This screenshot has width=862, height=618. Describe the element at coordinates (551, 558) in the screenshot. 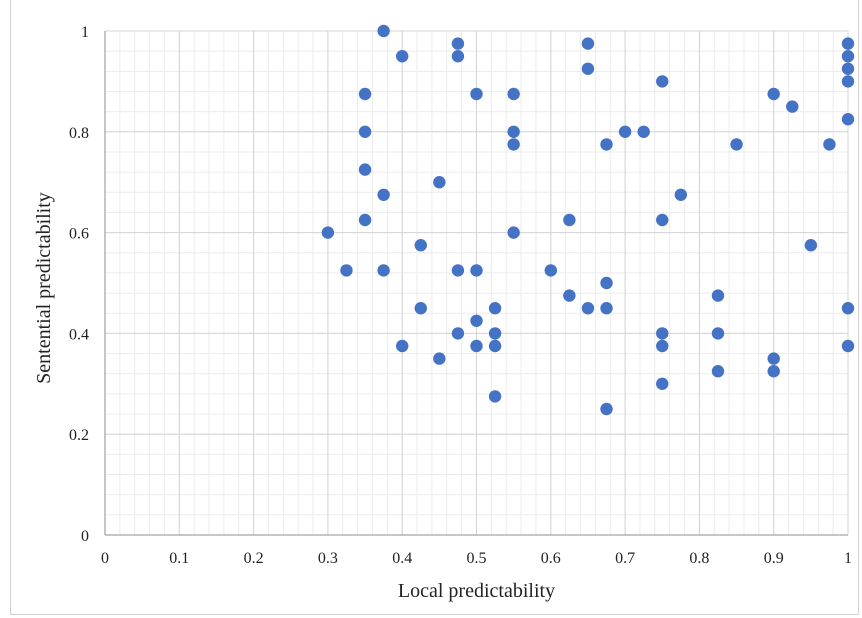

I see `x-tick-label: 0.6` at that location.